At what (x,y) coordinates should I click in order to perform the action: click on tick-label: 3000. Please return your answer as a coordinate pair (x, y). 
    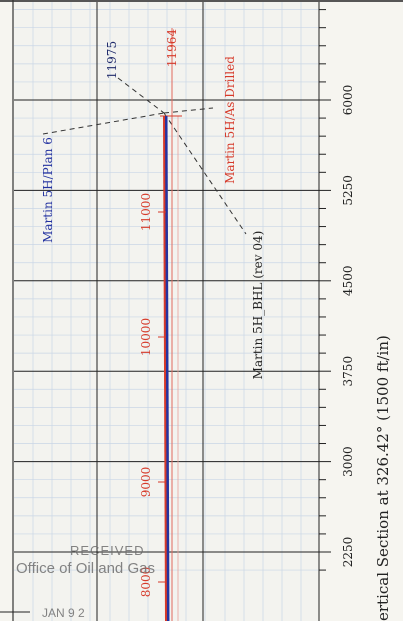
    Looking at the image, I should click on (348, 461).